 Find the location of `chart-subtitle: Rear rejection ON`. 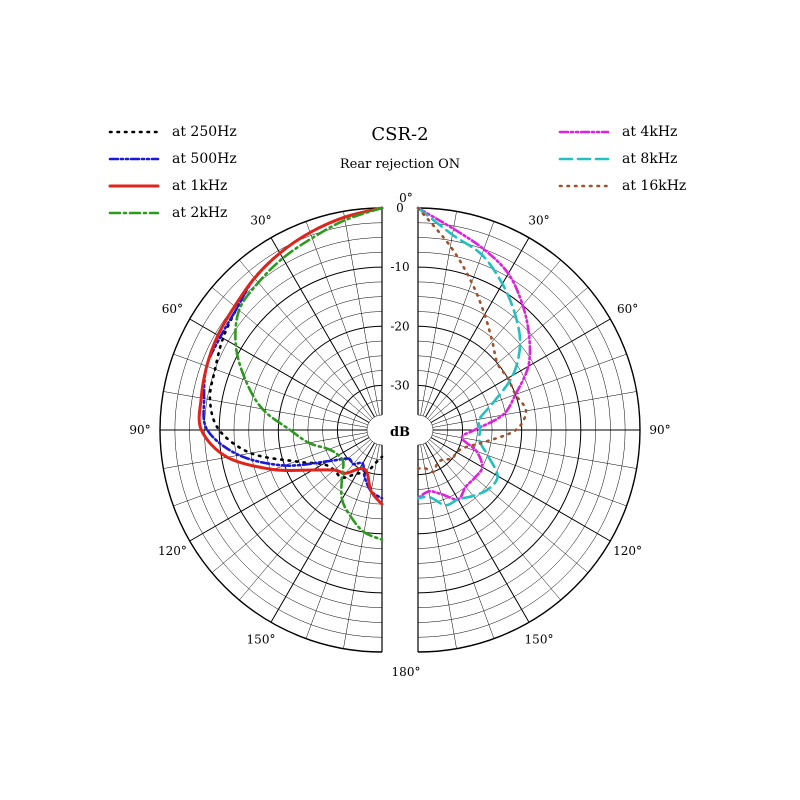

chart-subtitle: Rear rejection ON is located at coordinates (400, 164).